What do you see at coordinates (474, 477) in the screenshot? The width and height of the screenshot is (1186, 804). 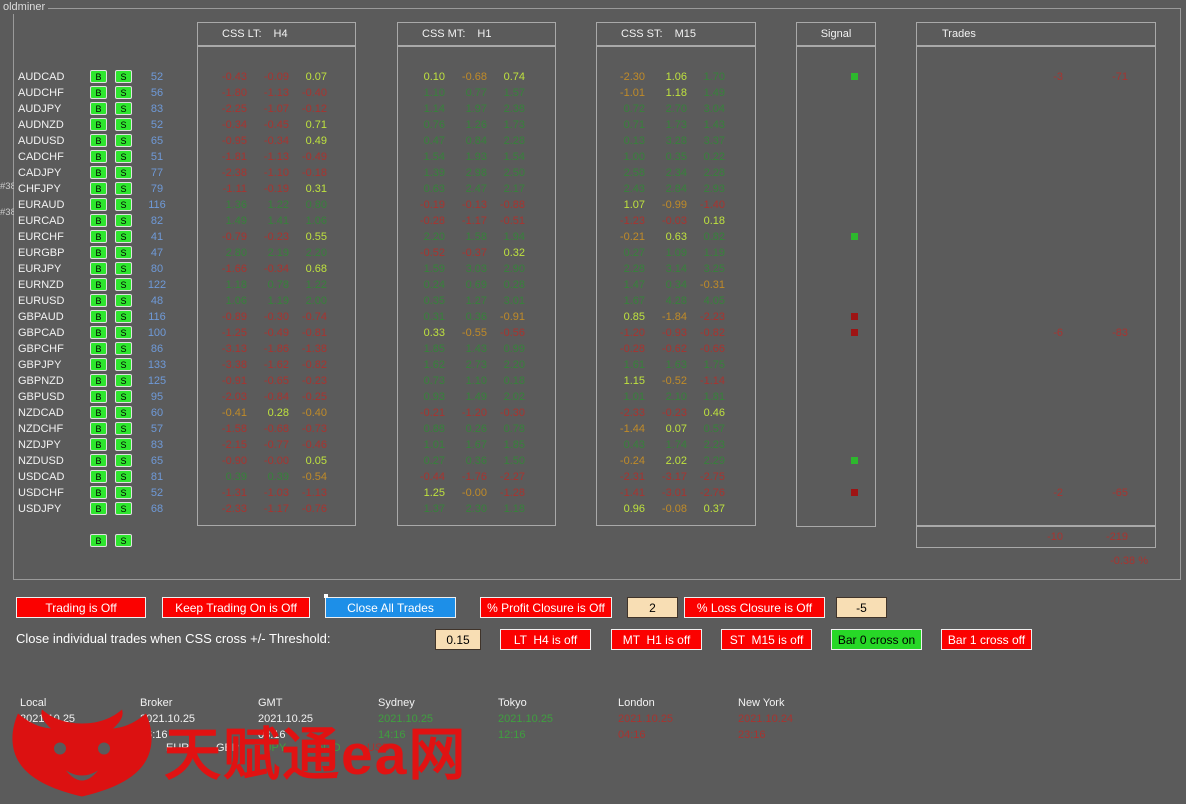 I see `css-mt-value: -1.76` at bounding box center [474, 477].